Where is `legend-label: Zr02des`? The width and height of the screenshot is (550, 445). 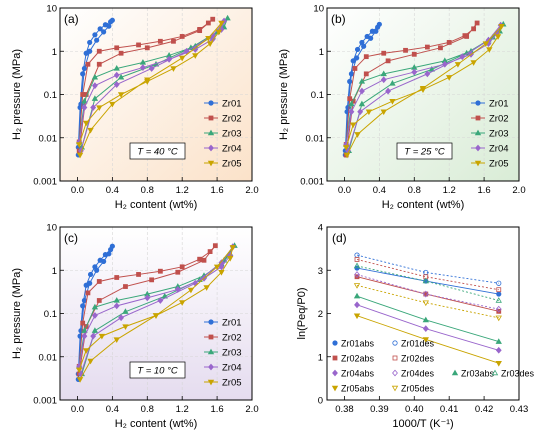
legend-label: Zr02des is located at coordinates (418, 359).